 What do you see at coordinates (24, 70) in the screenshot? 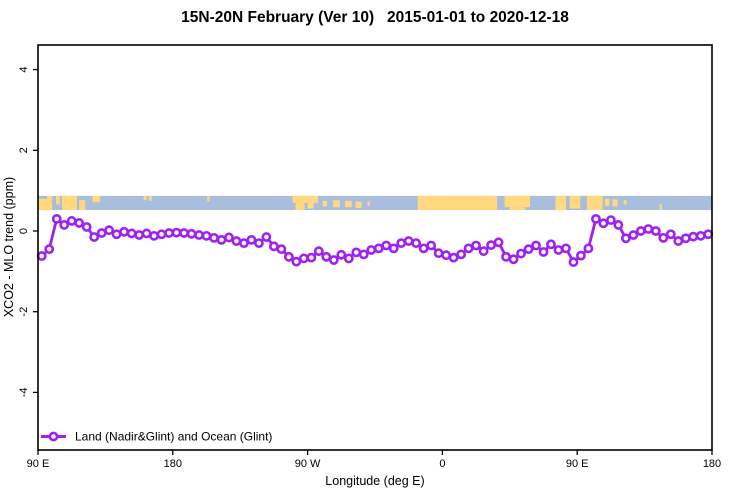
I see `y-tick-label: 4` at bounding box center [24, 70].